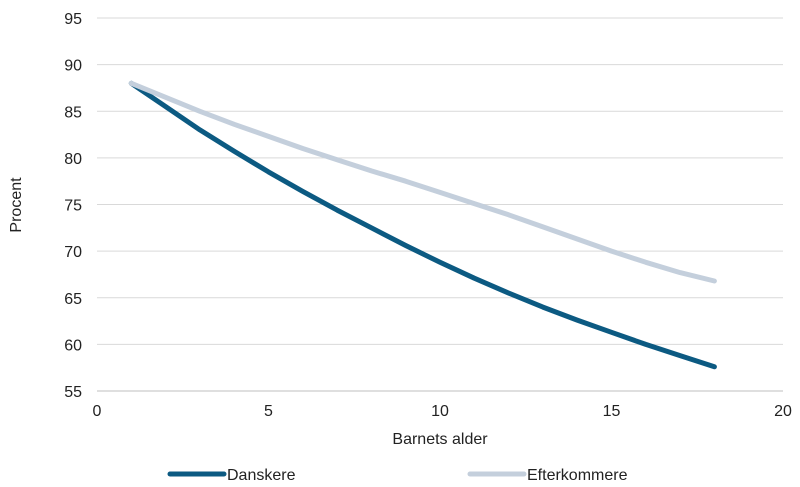 This screenshot has height=487, width=800. Describe the element at coordinates (440, 439) in the screenshot. I see `x-axis-title: Barnets alder` at that location.